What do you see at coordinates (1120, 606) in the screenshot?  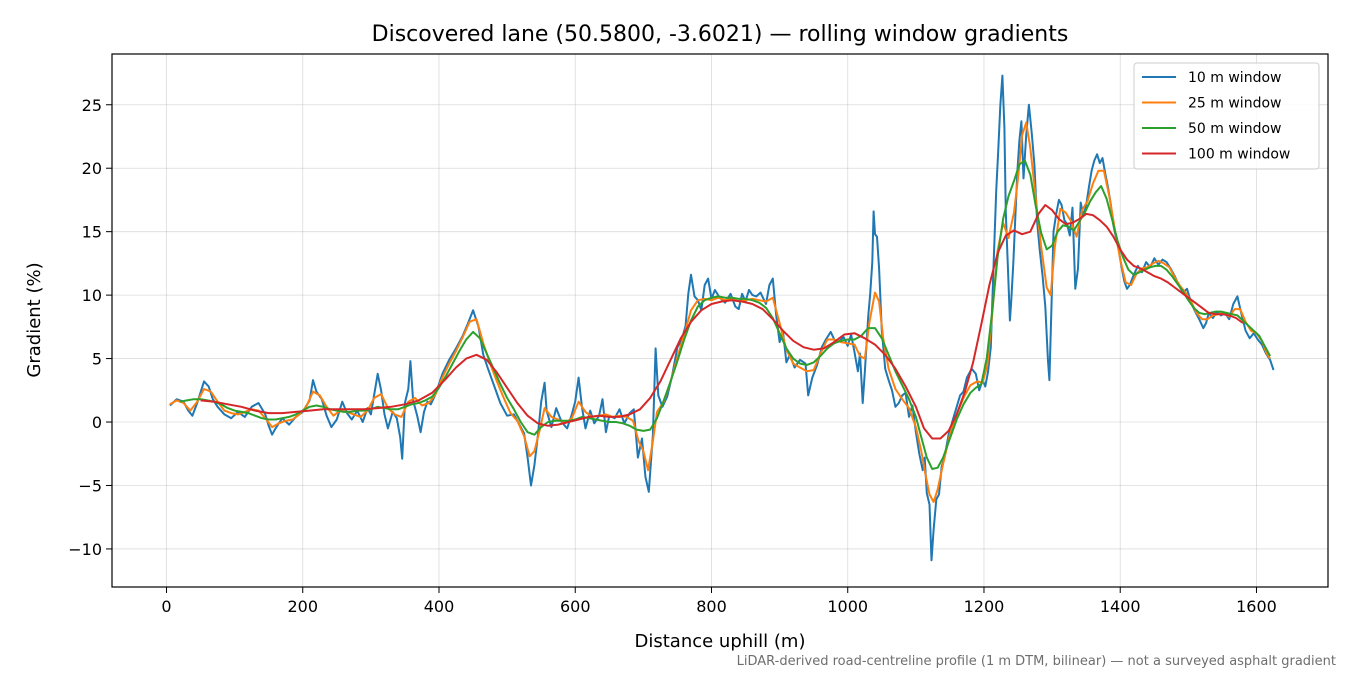 I see `x-tick-label: 1400` at bounding box center [1120, 606].